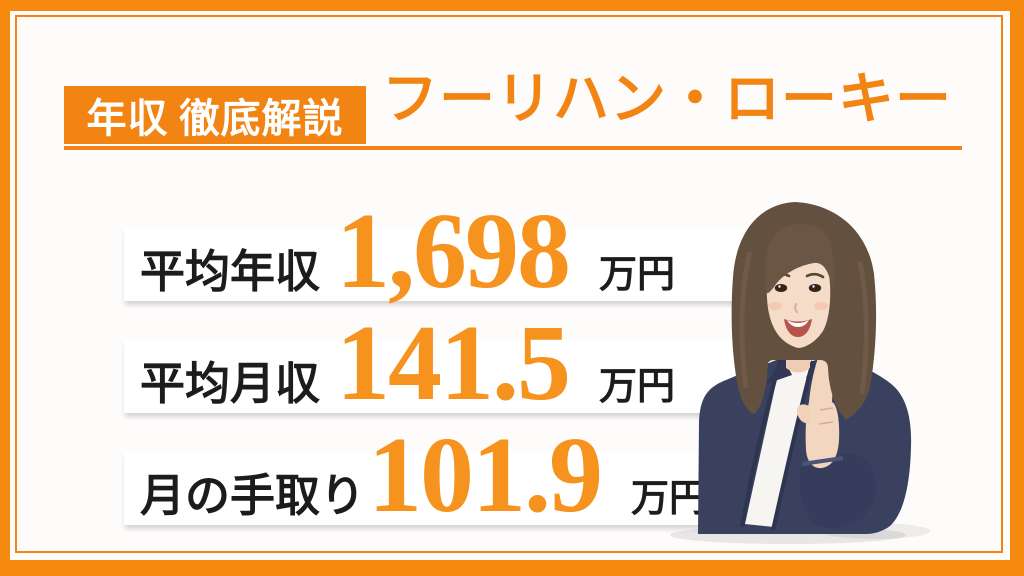  I want to click on stat-value: 1,698, so click(453, 251).